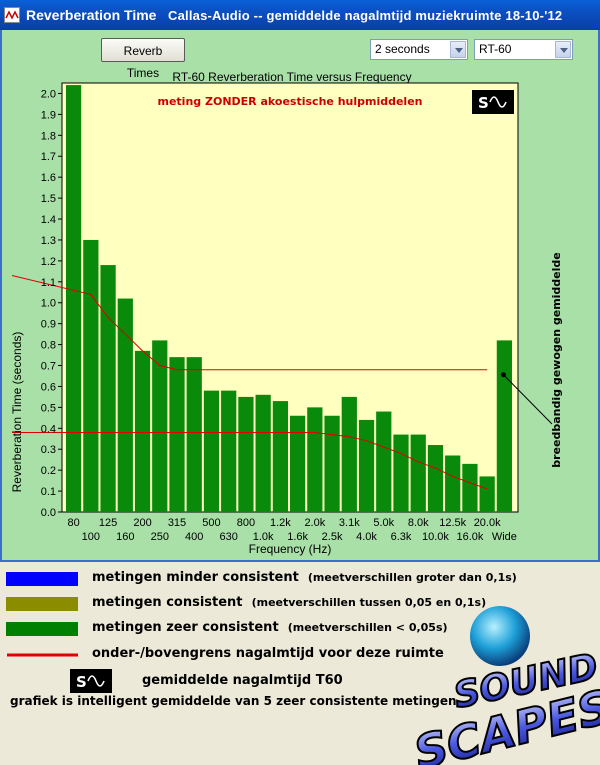  Describe the element at coordinates (504, 685) in the screenshot. I see `soundscapes-logo: SOUND SCAPES` at that location.